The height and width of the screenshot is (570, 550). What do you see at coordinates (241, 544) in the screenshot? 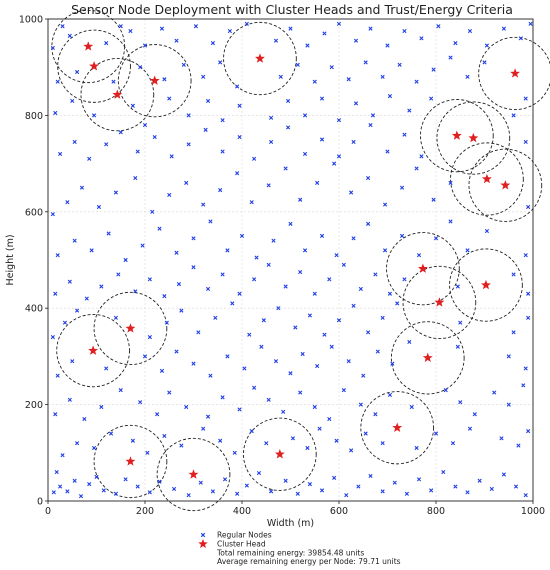
I see `legend-head-label: Cluster Head` at bounding box center [241, 544].